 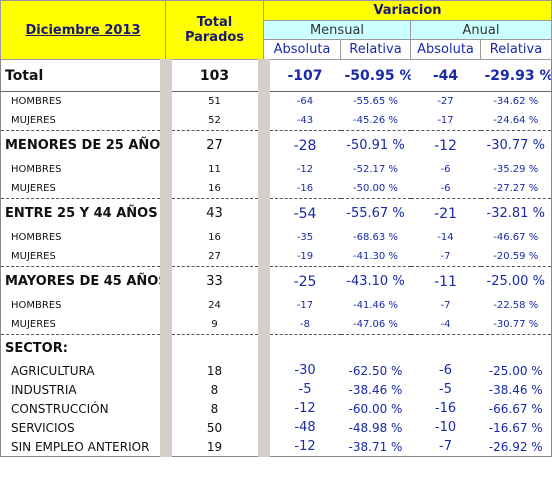 I want to click on annual-absolute: -17, so click(x=445, y=120).